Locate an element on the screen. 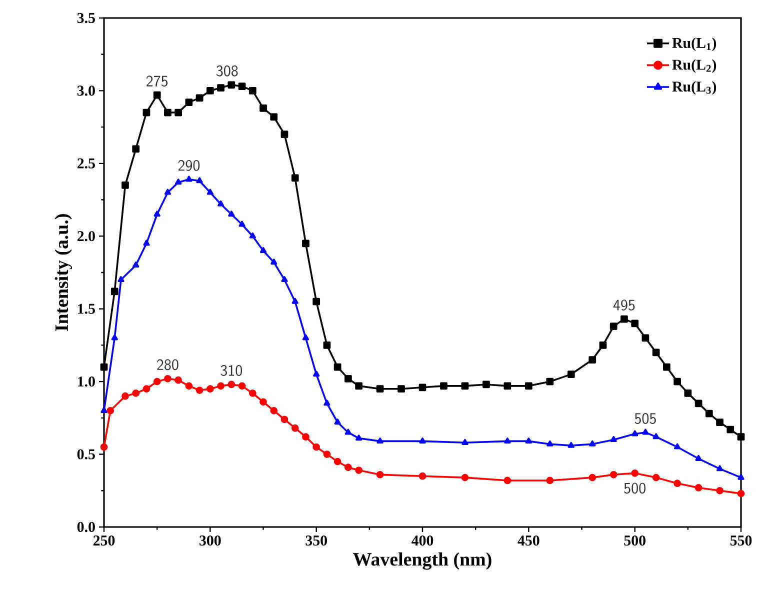  annotation: 280 is located at coordinates (167, 364).